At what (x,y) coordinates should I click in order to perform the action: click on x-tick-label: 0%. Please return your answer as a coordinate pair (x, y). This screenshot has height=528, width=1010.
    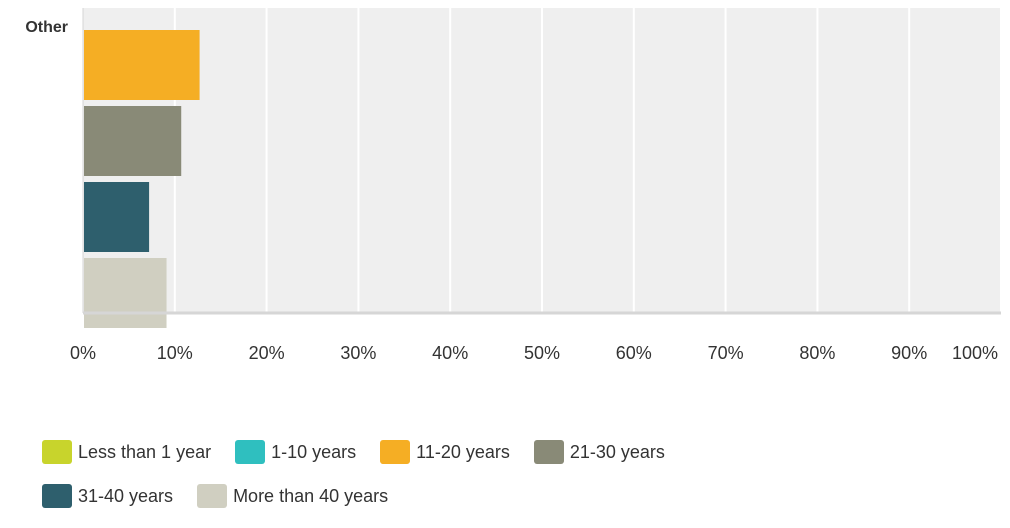
    Looking at the image, I should click on (83, 353).